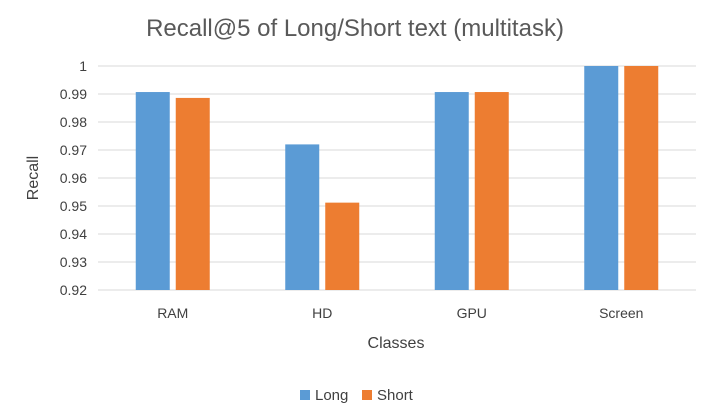  I want to click on y-tick-label: 0.96, so click(73, 178).